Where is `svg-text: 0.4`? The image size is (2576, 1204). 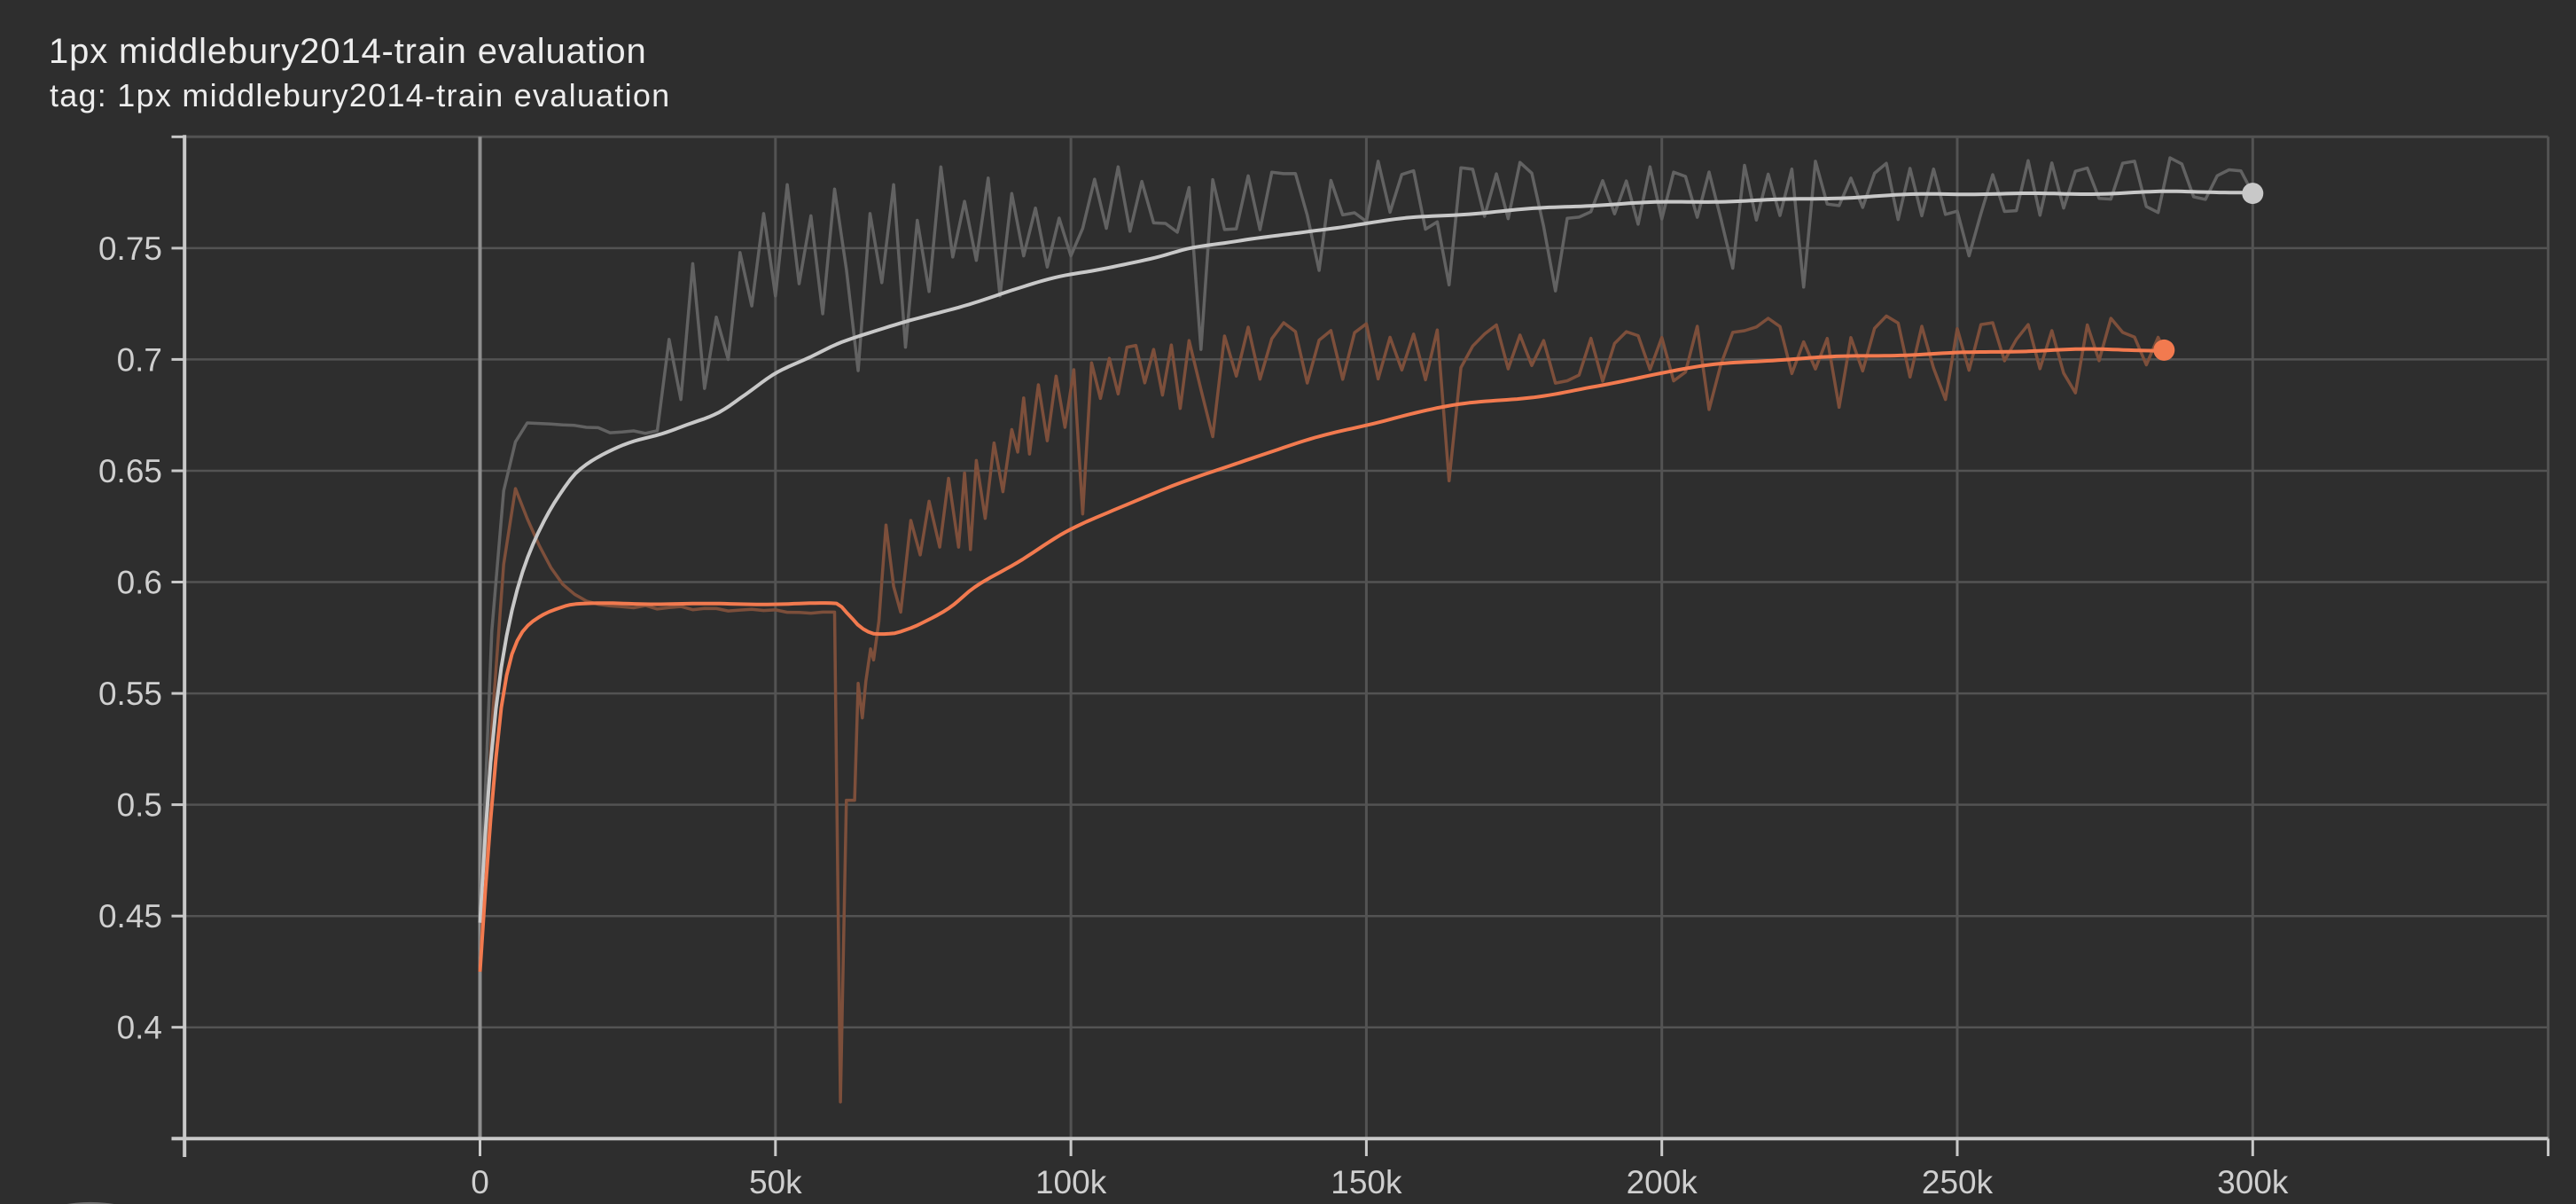 svg-text: 0.4 is located at coordinates (139, 1028).